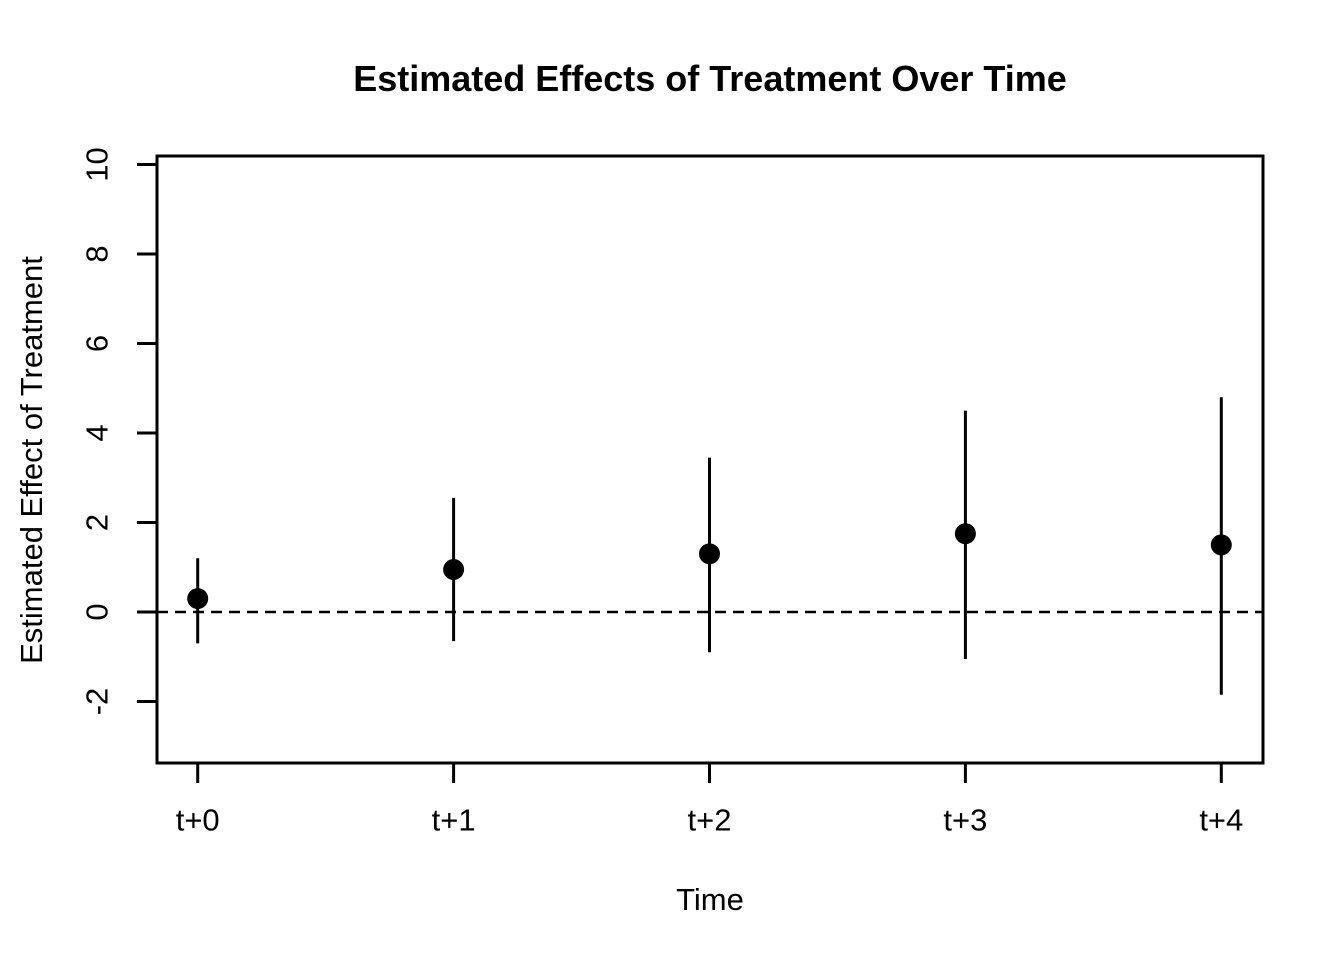  I want to click on chart-title: Estimated Effects of Treatment Over Time, so click(710, 78).